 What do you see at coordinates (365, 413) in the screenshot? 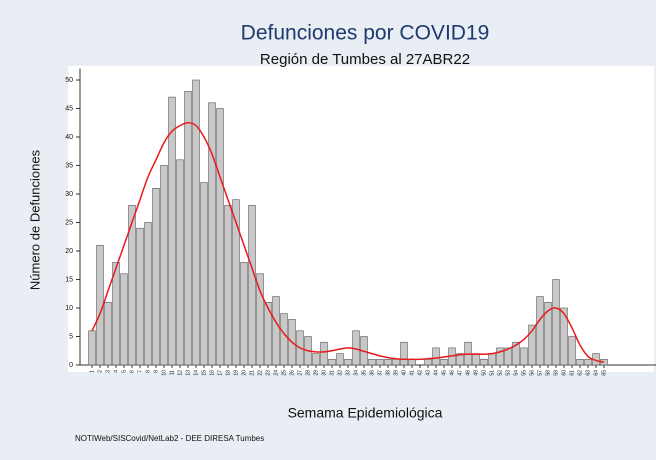
I see `x-axis-label: Semama Epidemiológica` at bounding box center [365, 413].